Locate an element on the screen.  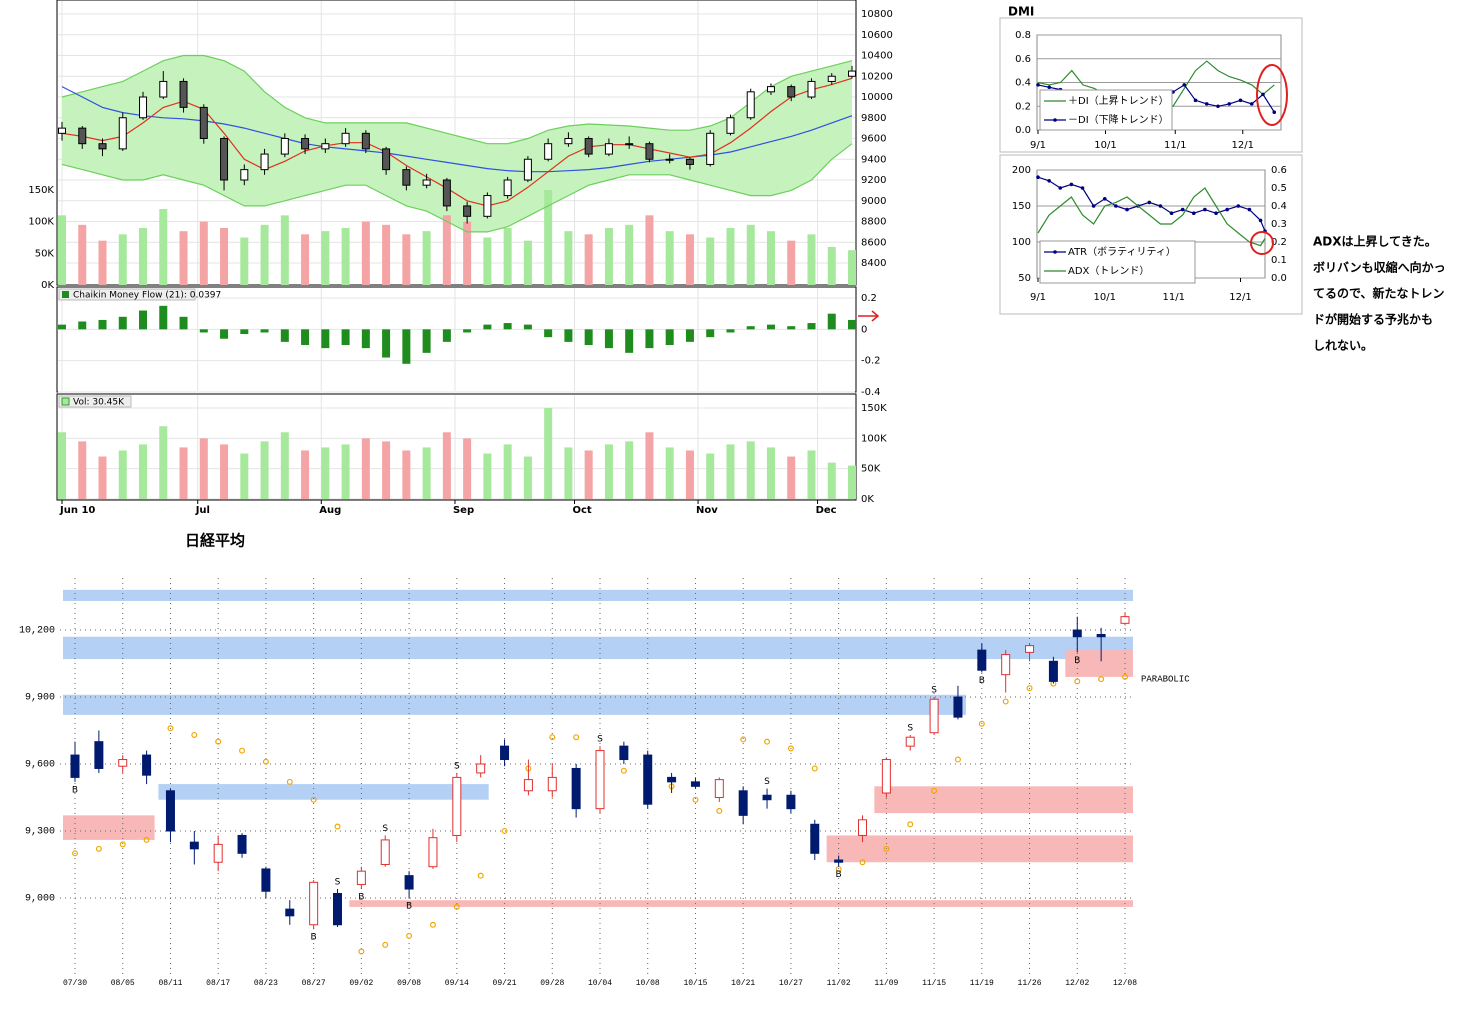
vol-swatch is located at coordinates (65, 401).